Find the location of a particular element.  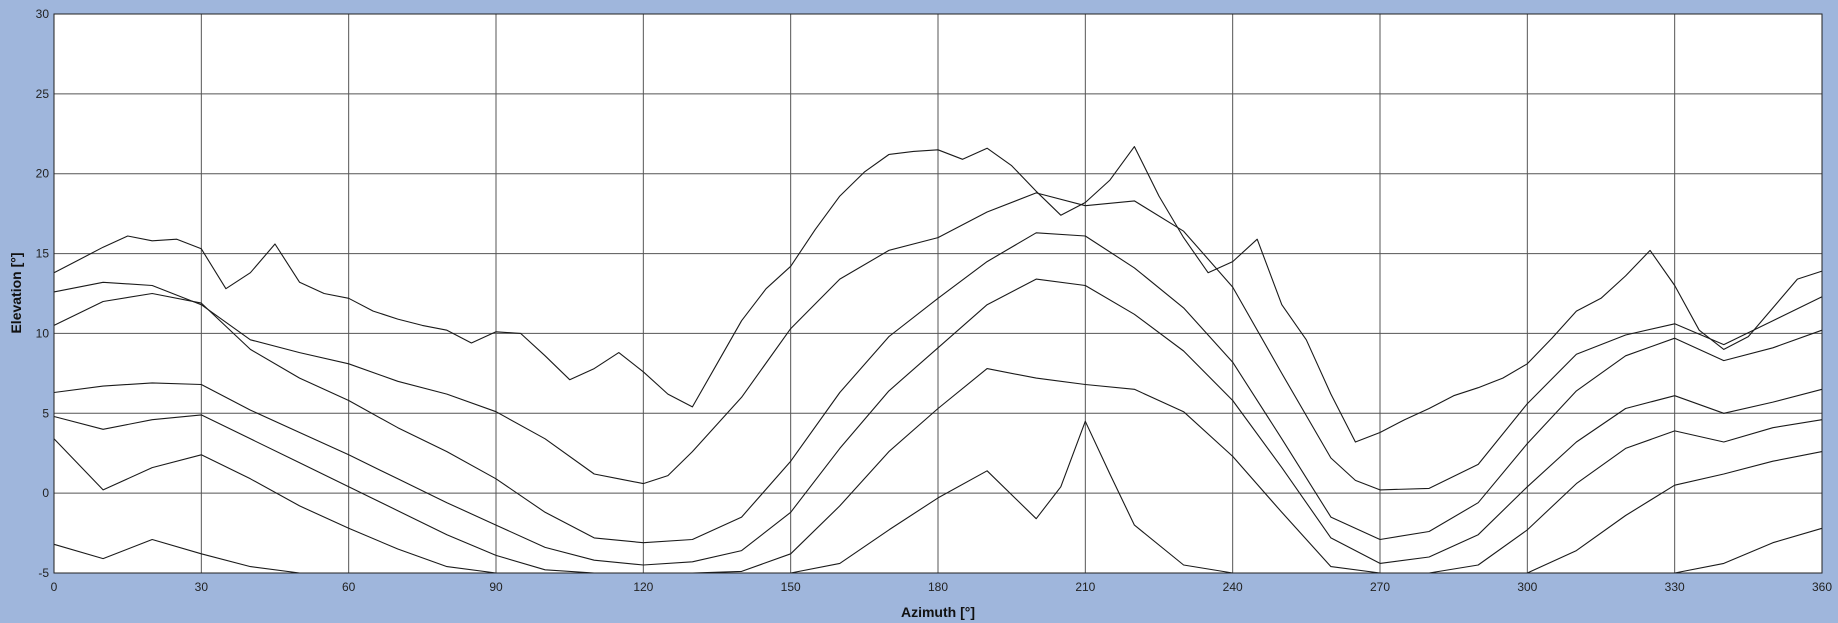

x-tick-label: 270 is located at coordinates (1380, 587).